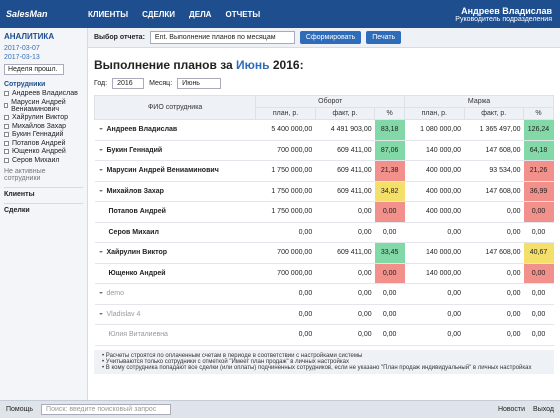 The image size is (560, 418). I want to click on employee: Ющенко Андрей, so click(43, 151).